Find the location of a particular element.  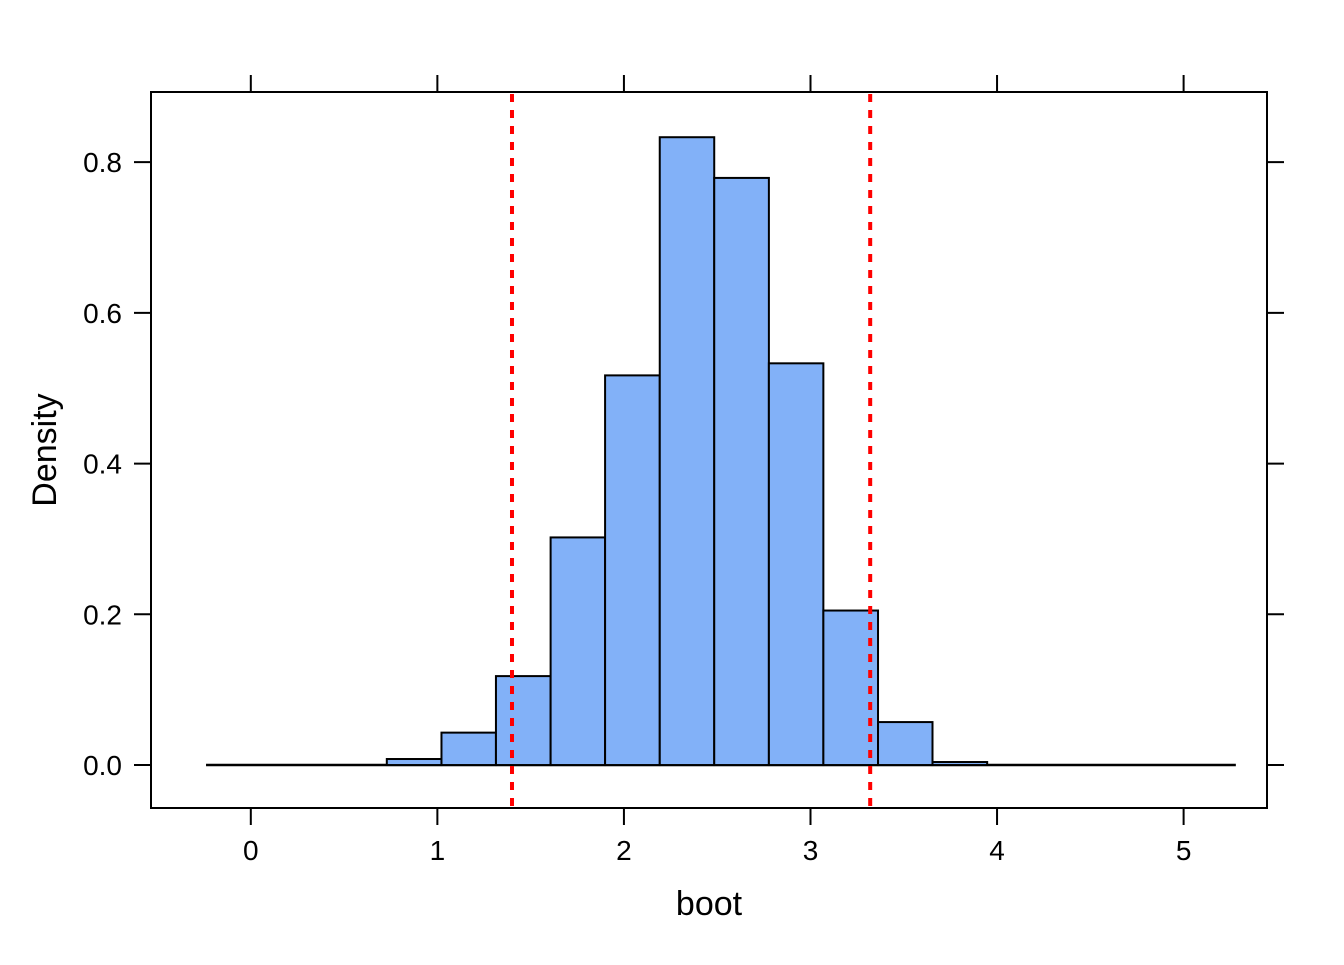

x-tick-label: 5 is located at coordinates (1184, 850).